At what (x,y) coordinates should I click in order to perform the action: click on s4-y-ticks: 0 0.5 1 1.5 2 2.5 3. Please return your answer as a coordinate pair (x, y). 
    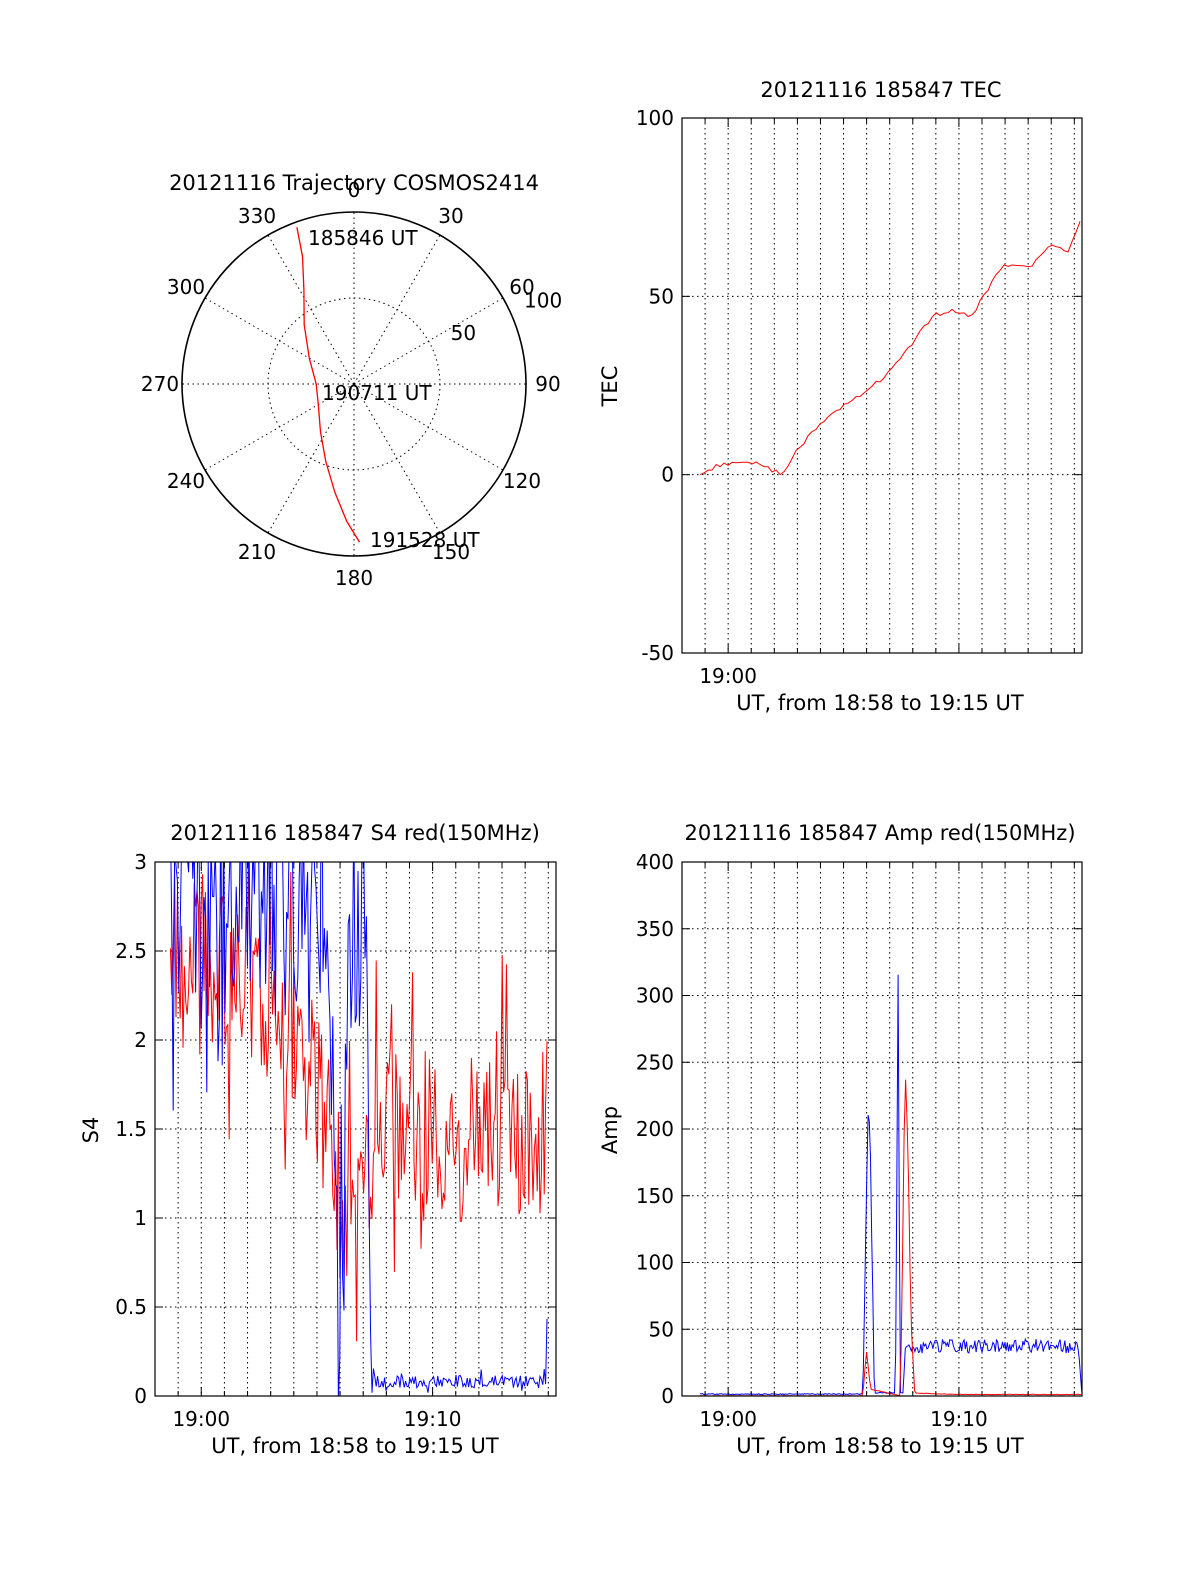
    Looking at the image, I should click on (335, 1129).